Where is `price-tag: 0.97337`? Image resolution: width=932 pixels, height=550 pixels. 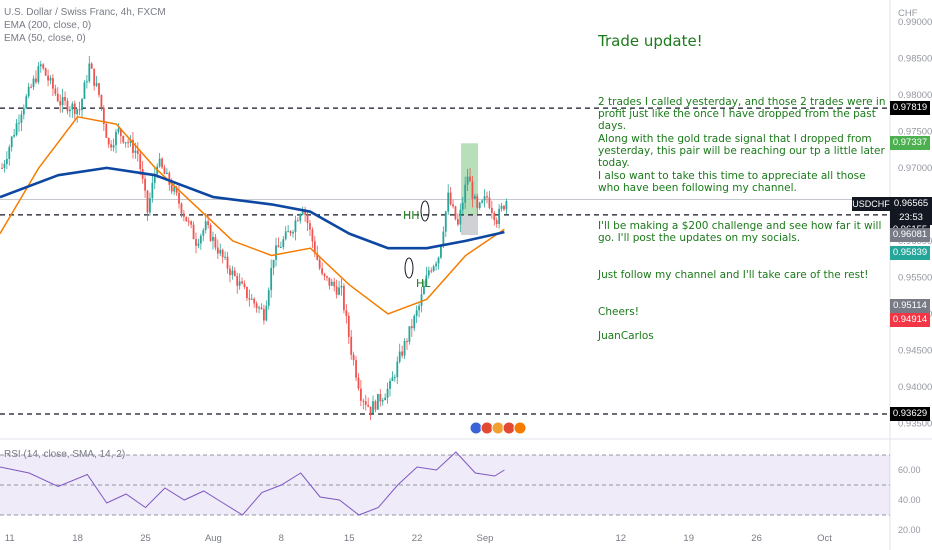 price-tag: 0.97337 is located at coordinates (910, 143).